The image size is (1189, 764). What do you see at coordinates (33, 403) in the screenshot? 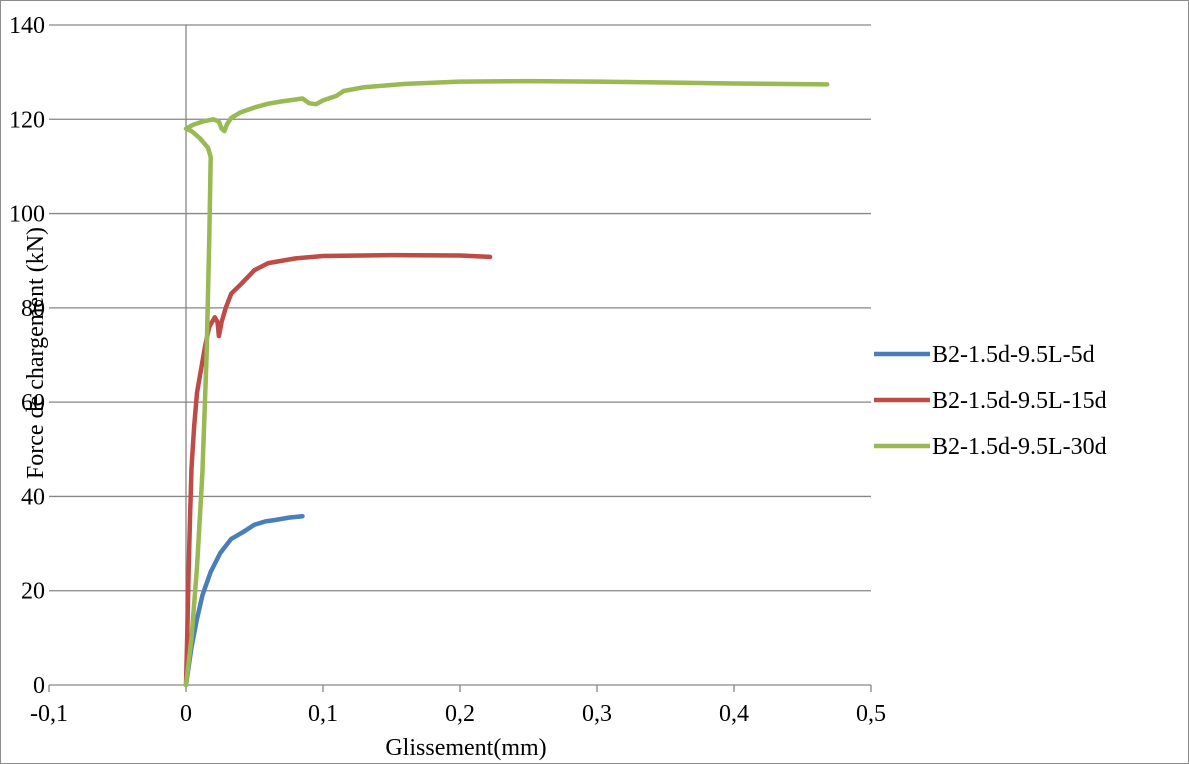
I see `y-tick-label: 60` at bounding box center [33, 403].